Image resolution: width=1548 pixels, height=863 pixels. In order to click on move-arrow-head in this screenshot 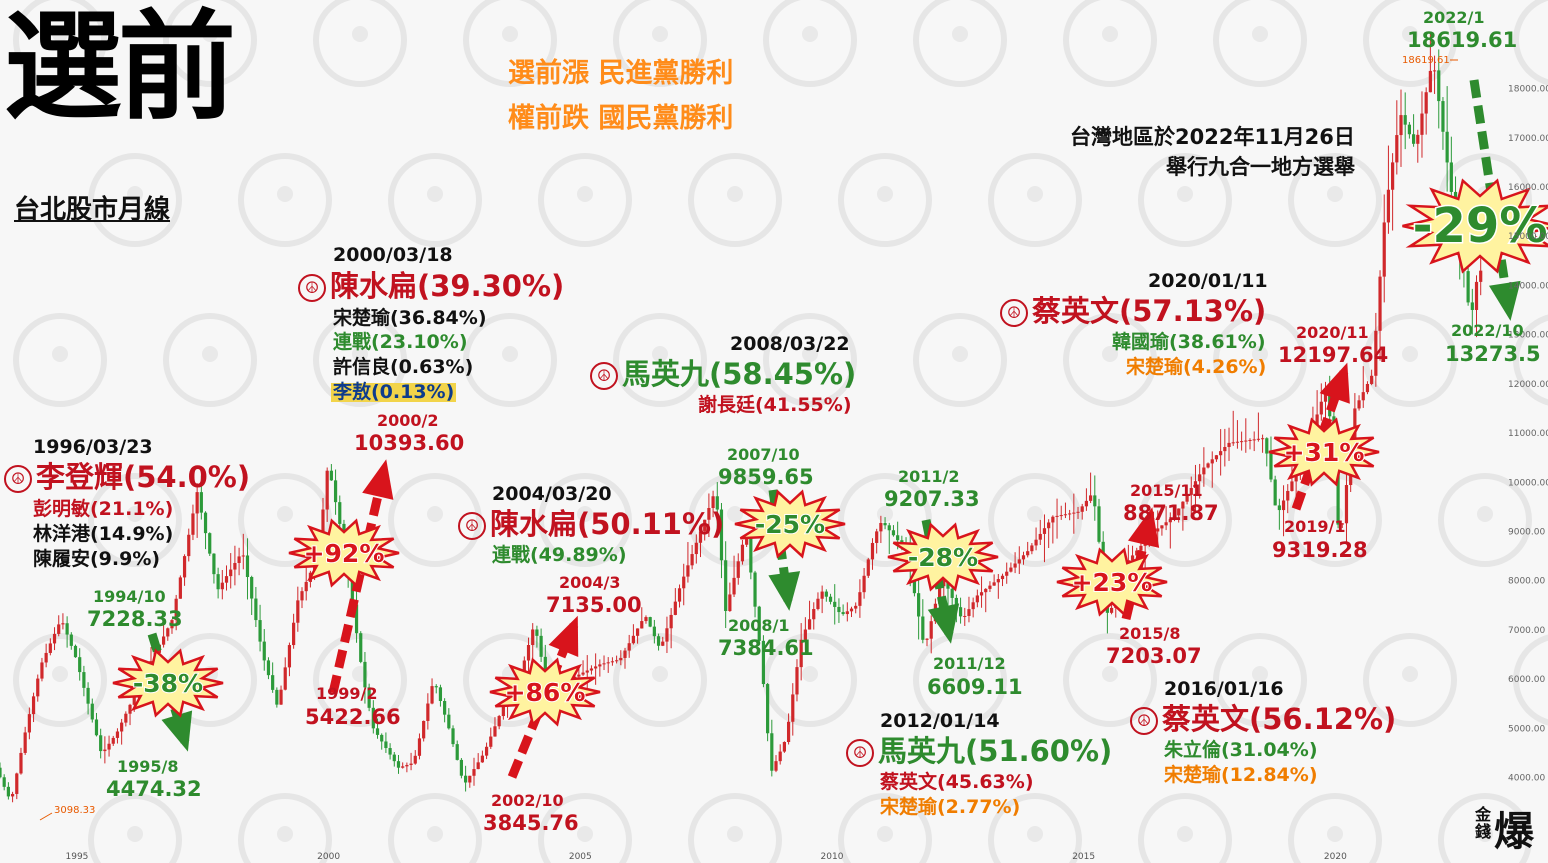, I will do `click(784, 591)`.